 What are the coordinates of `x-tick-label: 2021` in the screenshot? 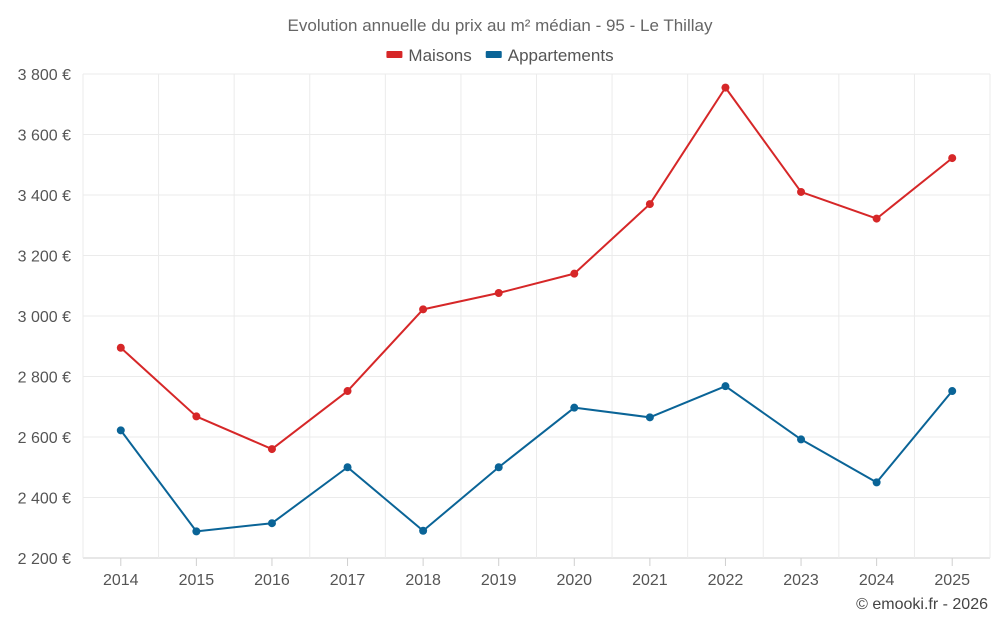 It's located at (650, 580).